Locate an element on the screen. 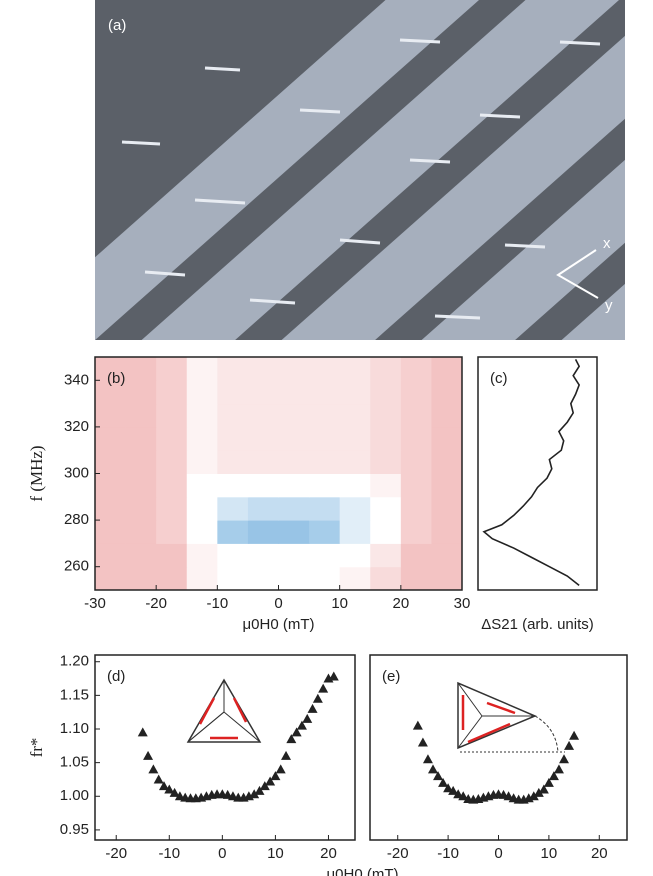 This screenshot has width=653, height=876. y-tick-label: 1.05 is located at coordinates (74, 762).